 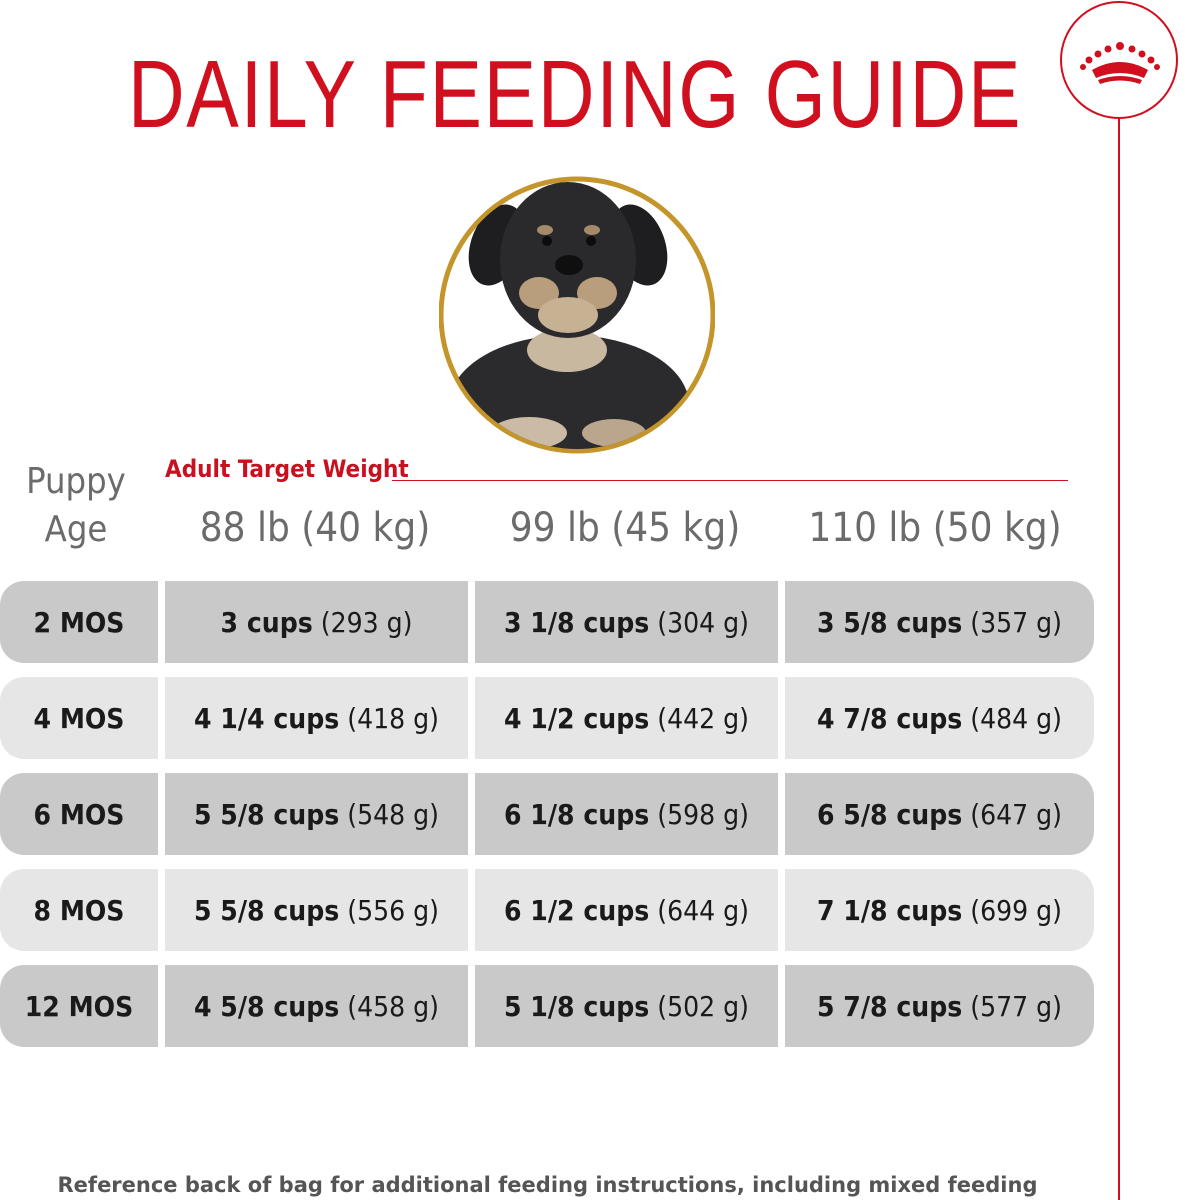 I want to click on age-cell: 8 MOS, so click(x=79, y=910).